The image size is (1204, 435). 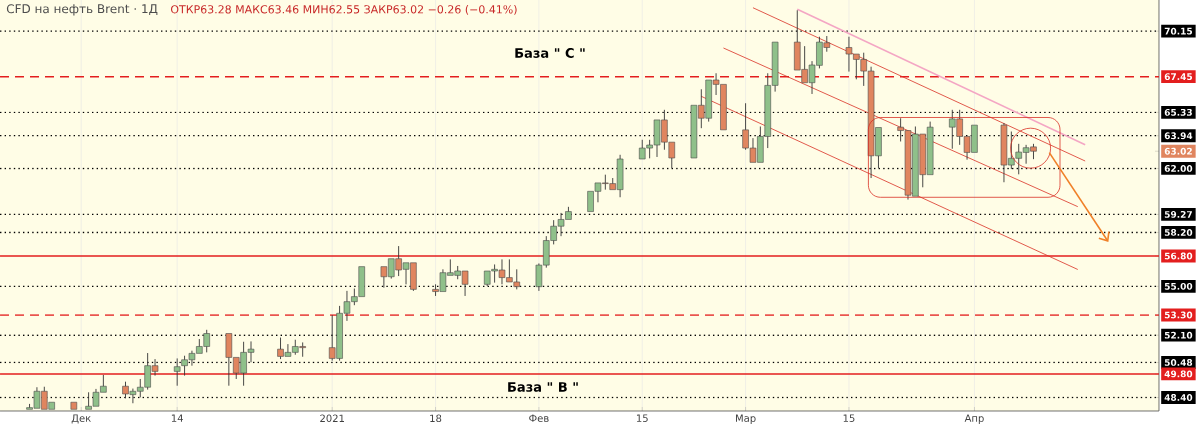 What do you see at coordinates (1178, 315) in the screenshot?
I see `y-tick-label: 53.30` at bounding box center [1178, 315].